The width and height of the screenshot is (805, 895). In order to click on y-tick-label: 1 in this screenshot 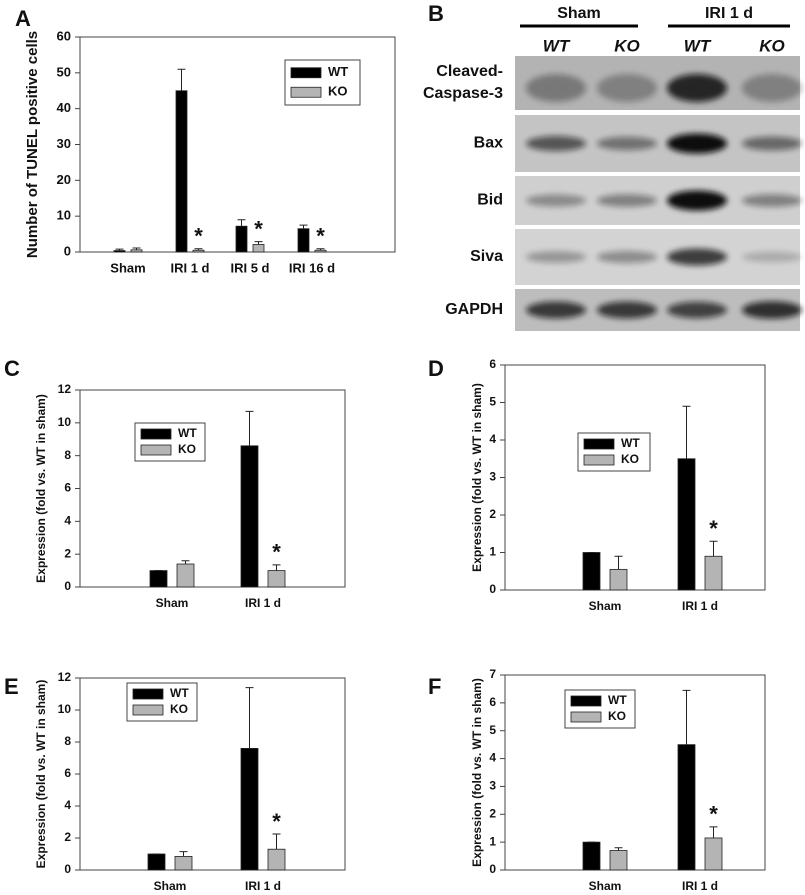, I will do `click(492, 841)`.